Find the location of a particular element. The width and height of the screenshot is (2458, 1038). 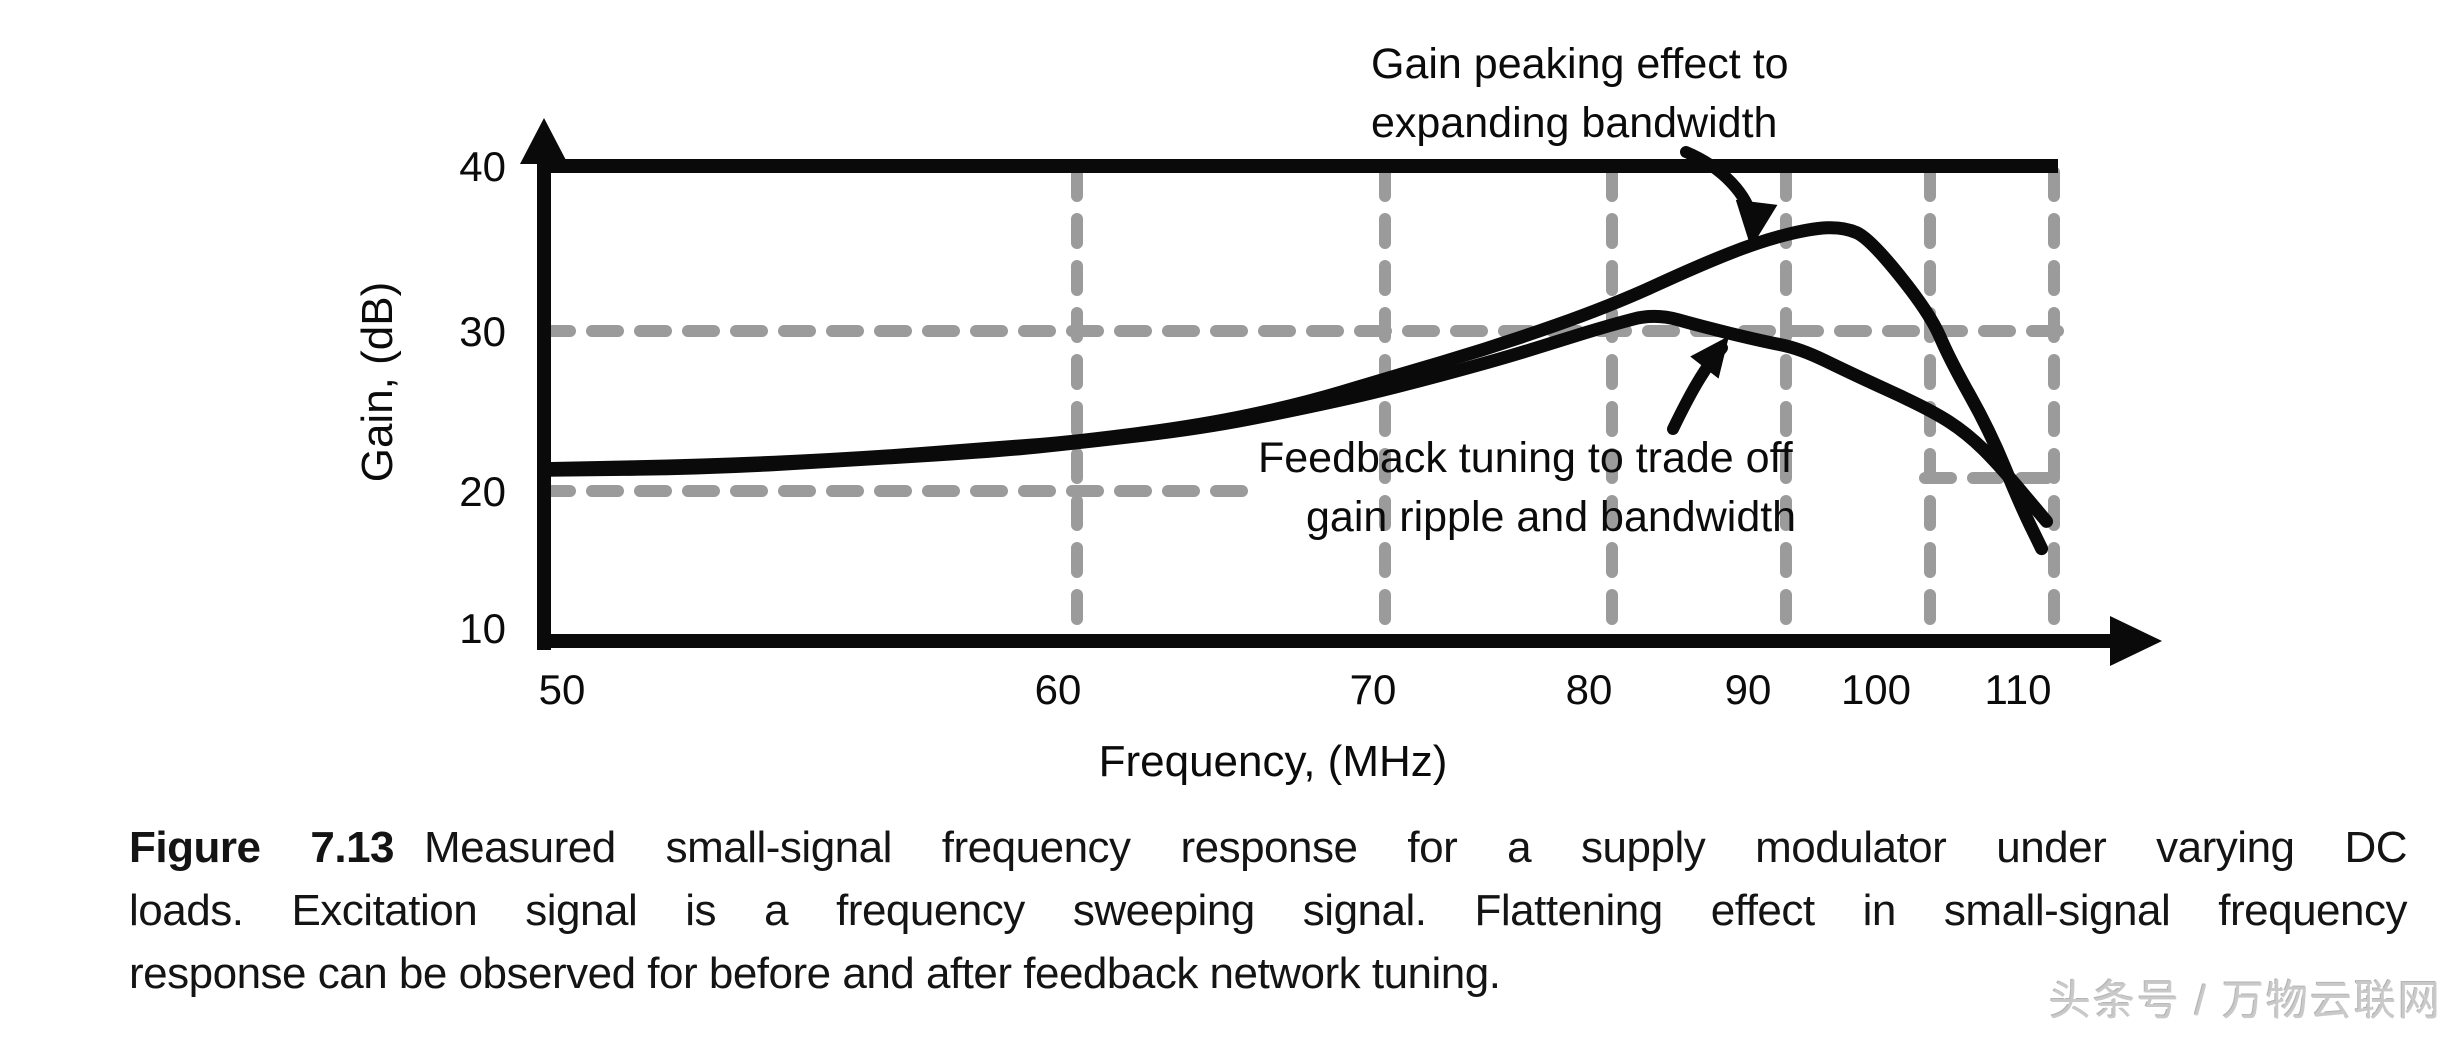

x-tick-label-90: 90 is located at coordinates (1748, 689).